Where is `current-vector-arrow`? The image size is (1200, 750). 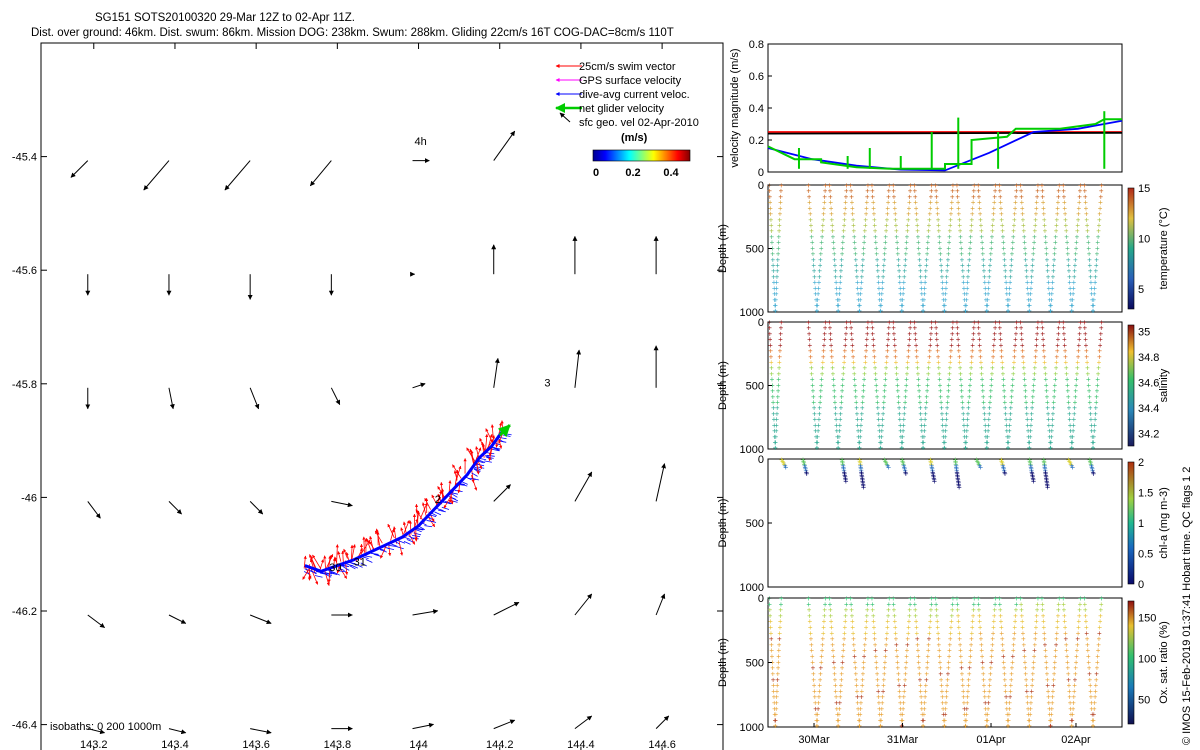 current-vector-arrow is located at coordinates (662, 722).